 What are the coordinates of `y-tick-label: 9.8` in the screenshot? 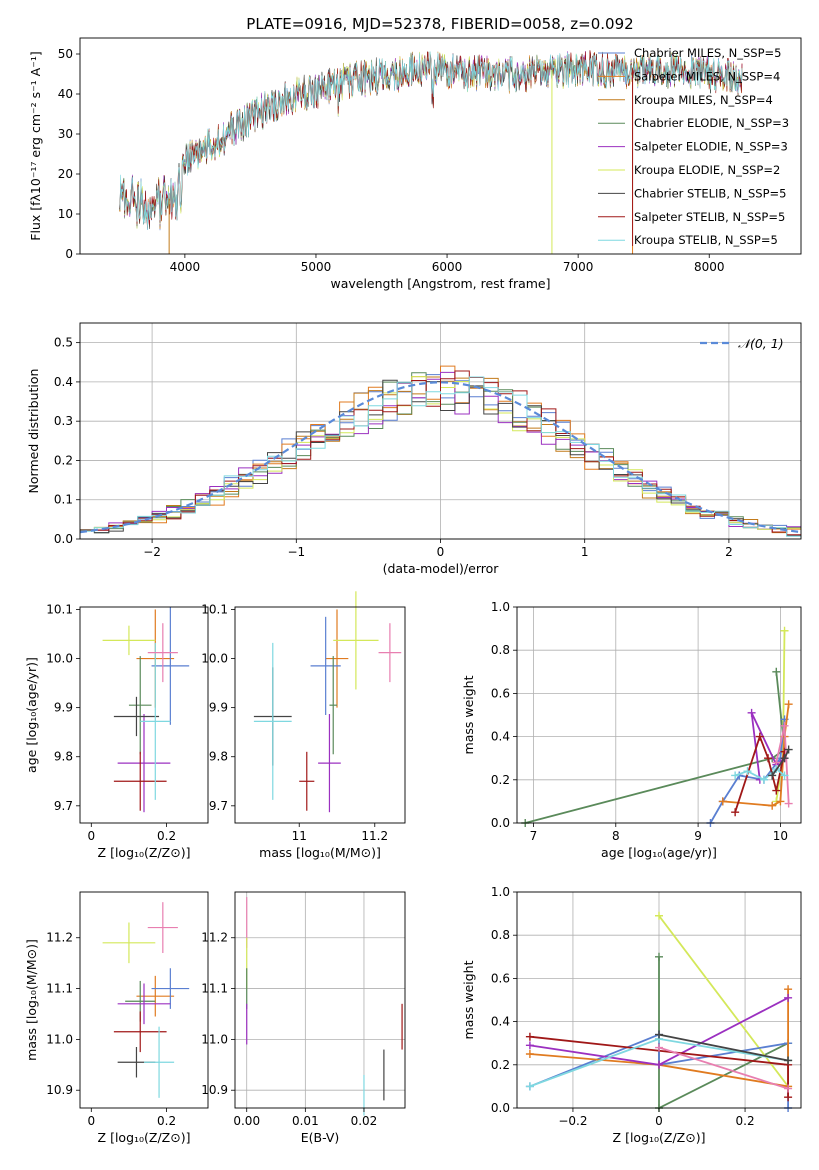 It's located at (63, 757).